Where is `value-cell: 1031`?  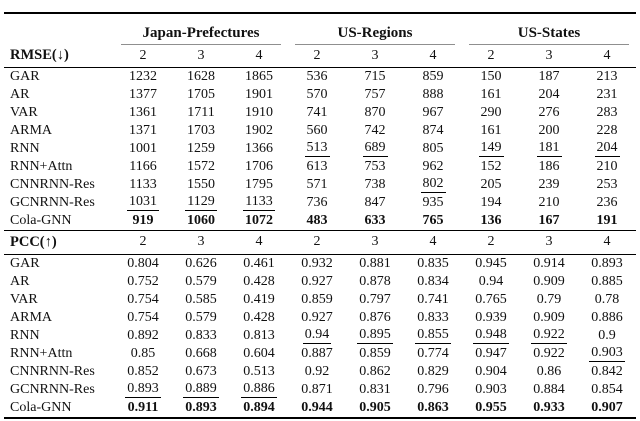 value-cell: 1031 is located at coordinates (143, 203).